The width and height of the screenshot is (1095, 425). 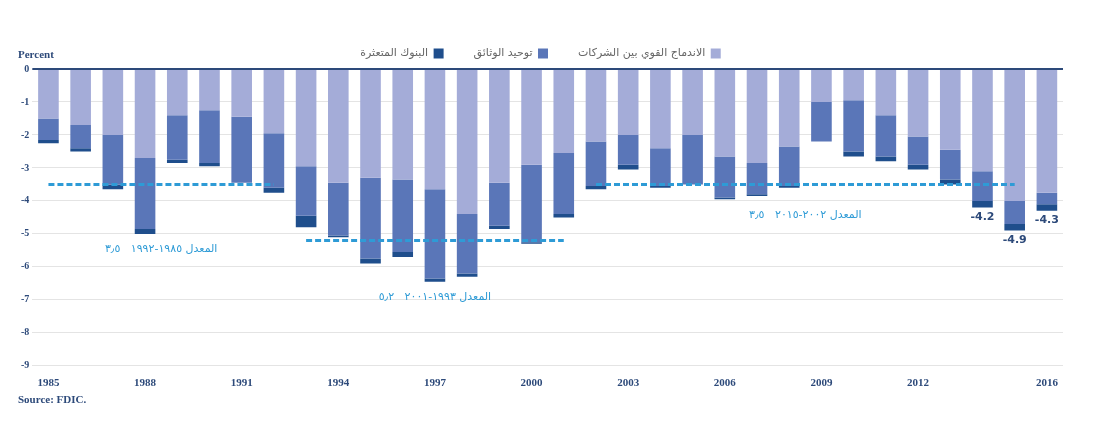 What do you see at coordinates (1047, 382) in the screenshot?
I see `x-tick-label: 2016` at bounding box center [1047, 382].